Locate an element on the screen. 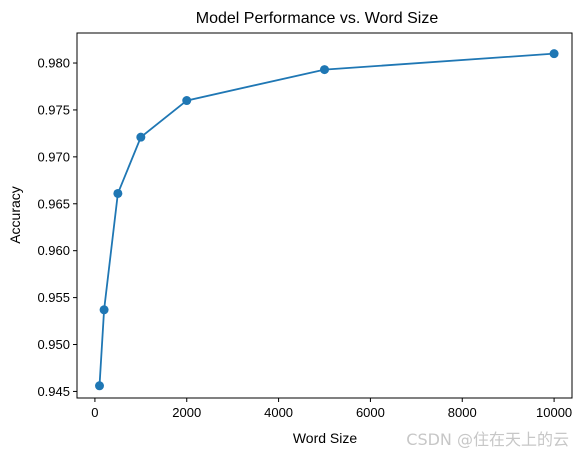 The height and width of the screenshot is (458, 583). watermark: CSDN @住在天上的云 is located at coordinates (487, 439).